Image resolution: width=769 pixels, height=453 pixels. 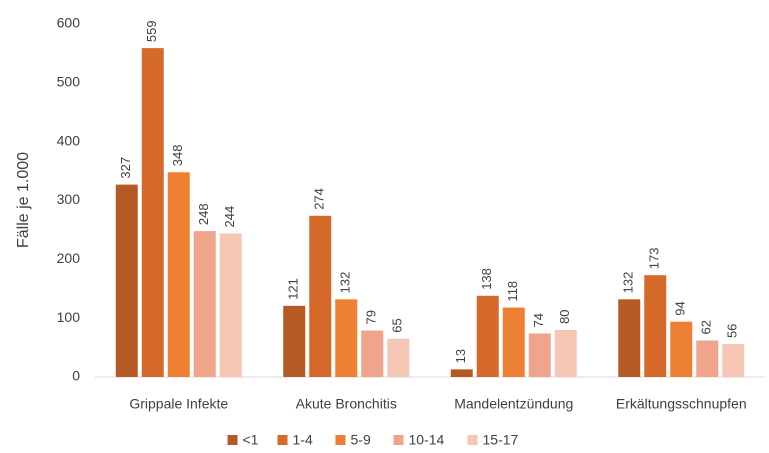 I want to click on value-label: 74, so click(x=538, y=320).